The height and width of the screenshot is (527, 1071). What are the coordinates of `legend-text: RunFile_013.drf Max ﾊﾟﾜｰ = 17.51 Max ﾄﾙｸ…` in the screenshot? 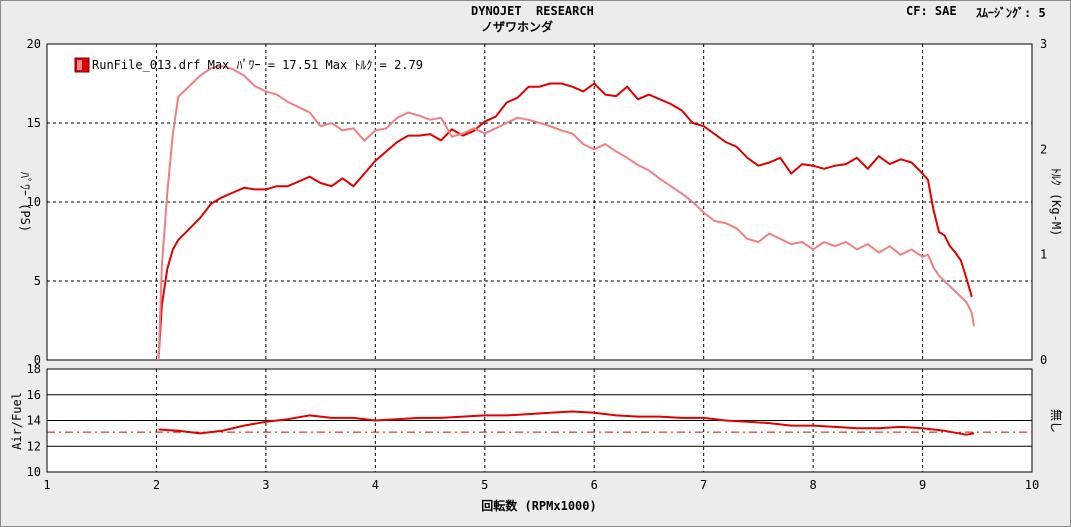 It's located at (257, 65).